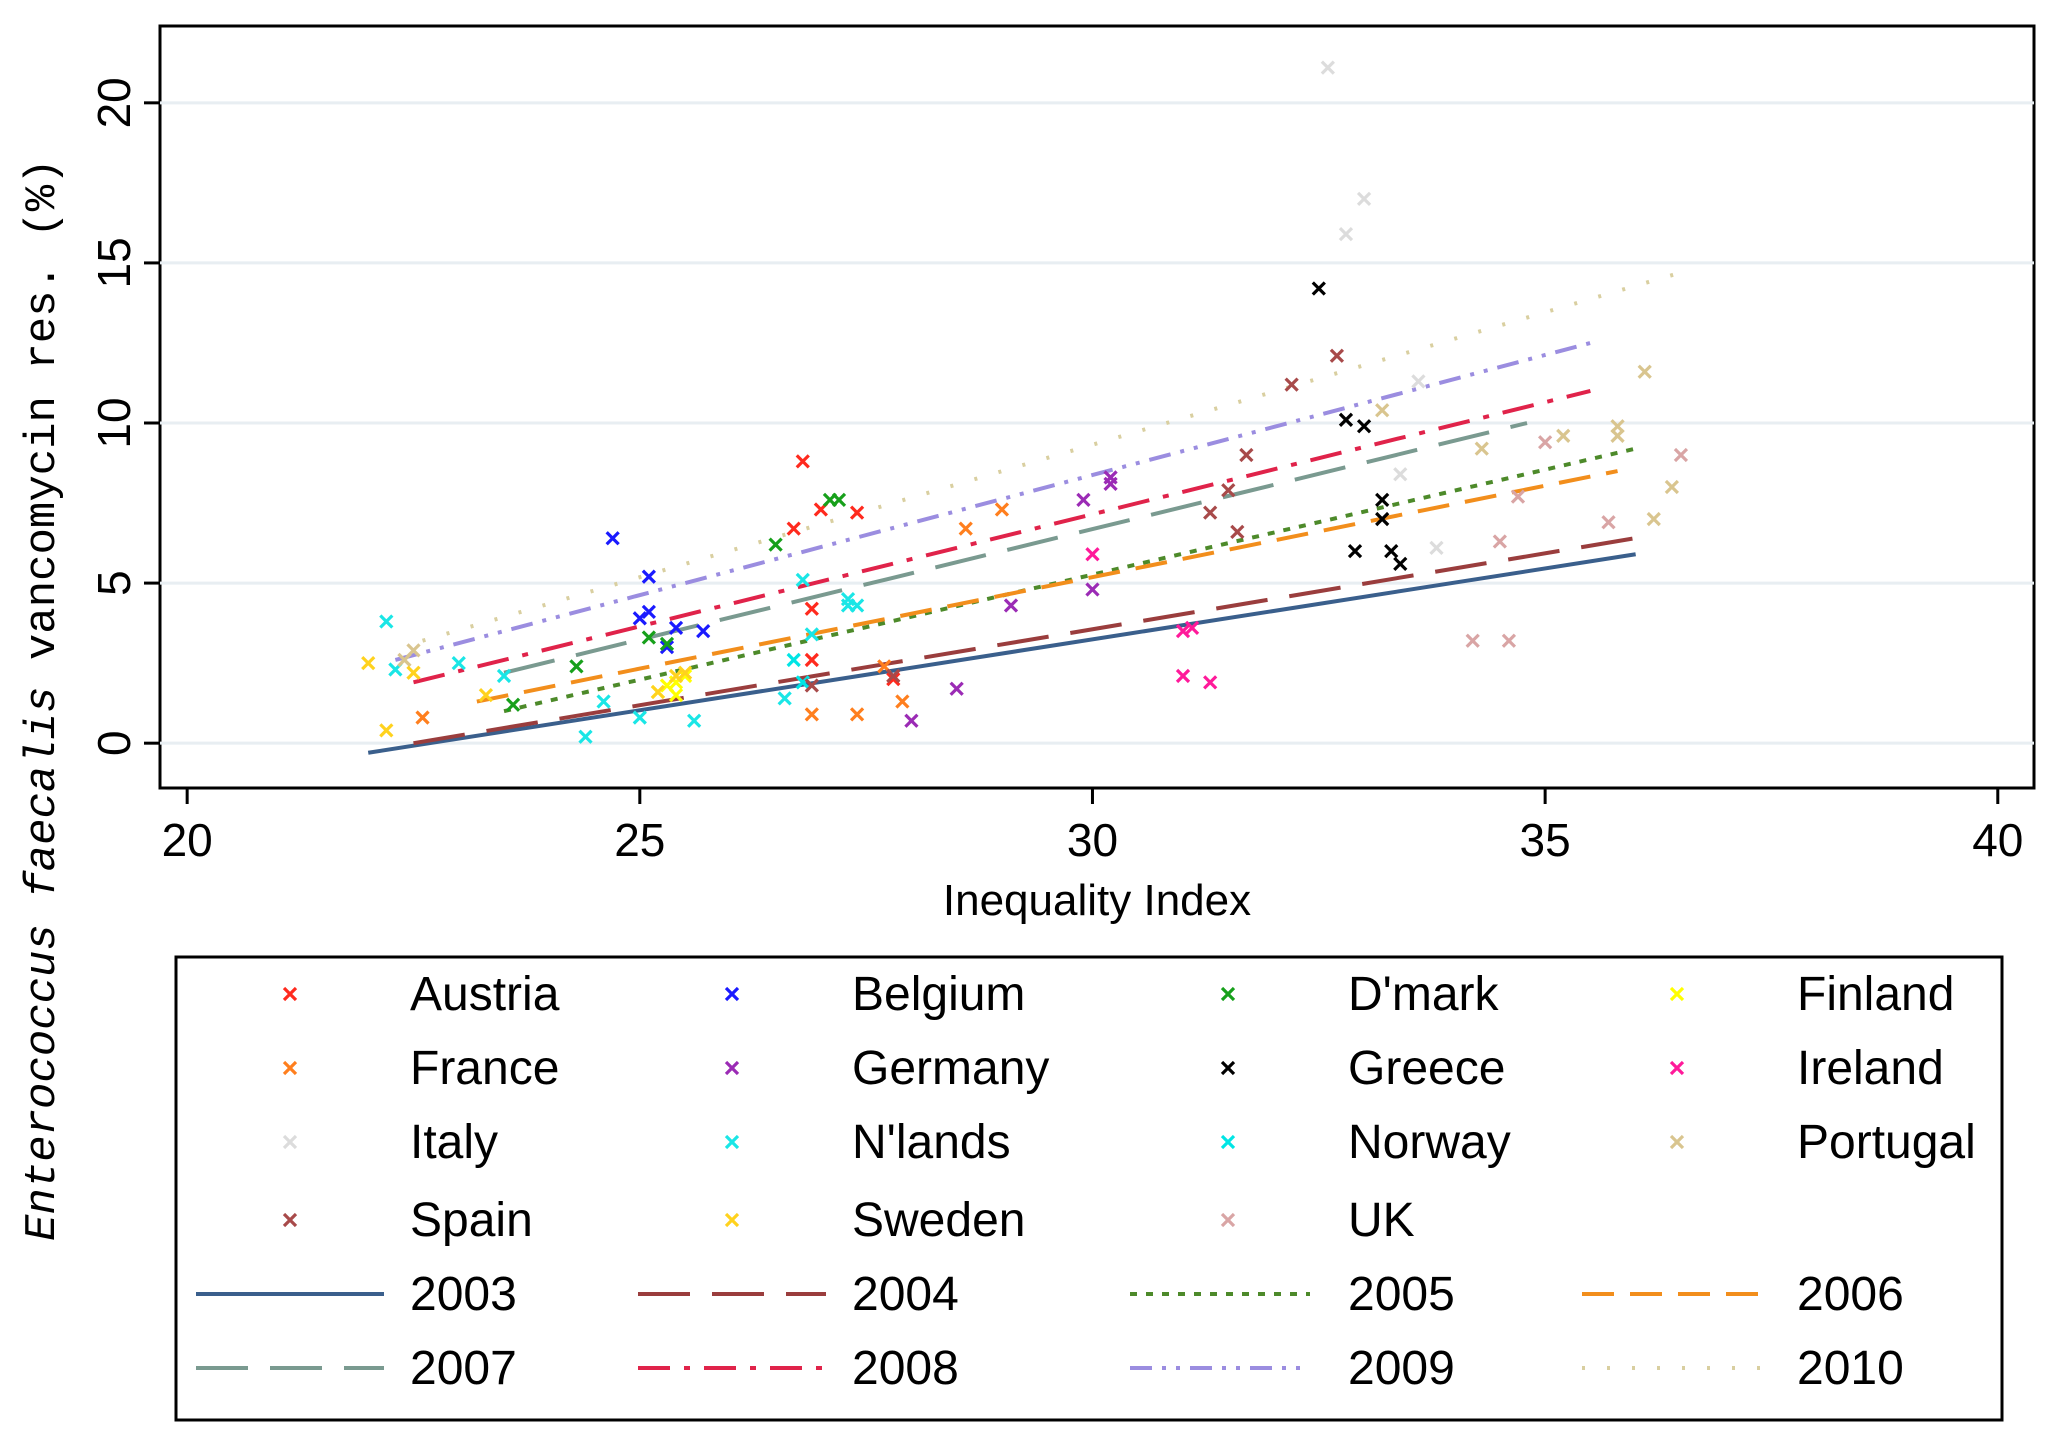 The image size is (2049, 1448). Describe the element at coordinates (290, 994) in the screenshot. I see `legend-marker-austria` at that location.